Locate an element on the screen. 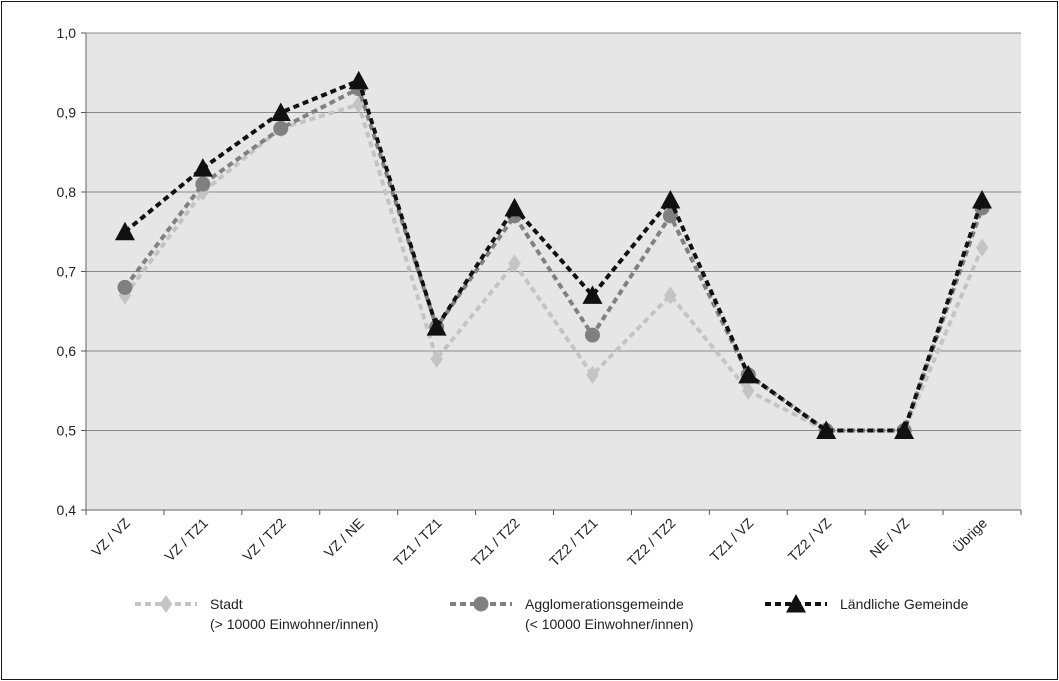 The width and height of the screenshot is (1059, 681). legend-label: Ländliche Gemeinde is located at coordinates (904, 604).